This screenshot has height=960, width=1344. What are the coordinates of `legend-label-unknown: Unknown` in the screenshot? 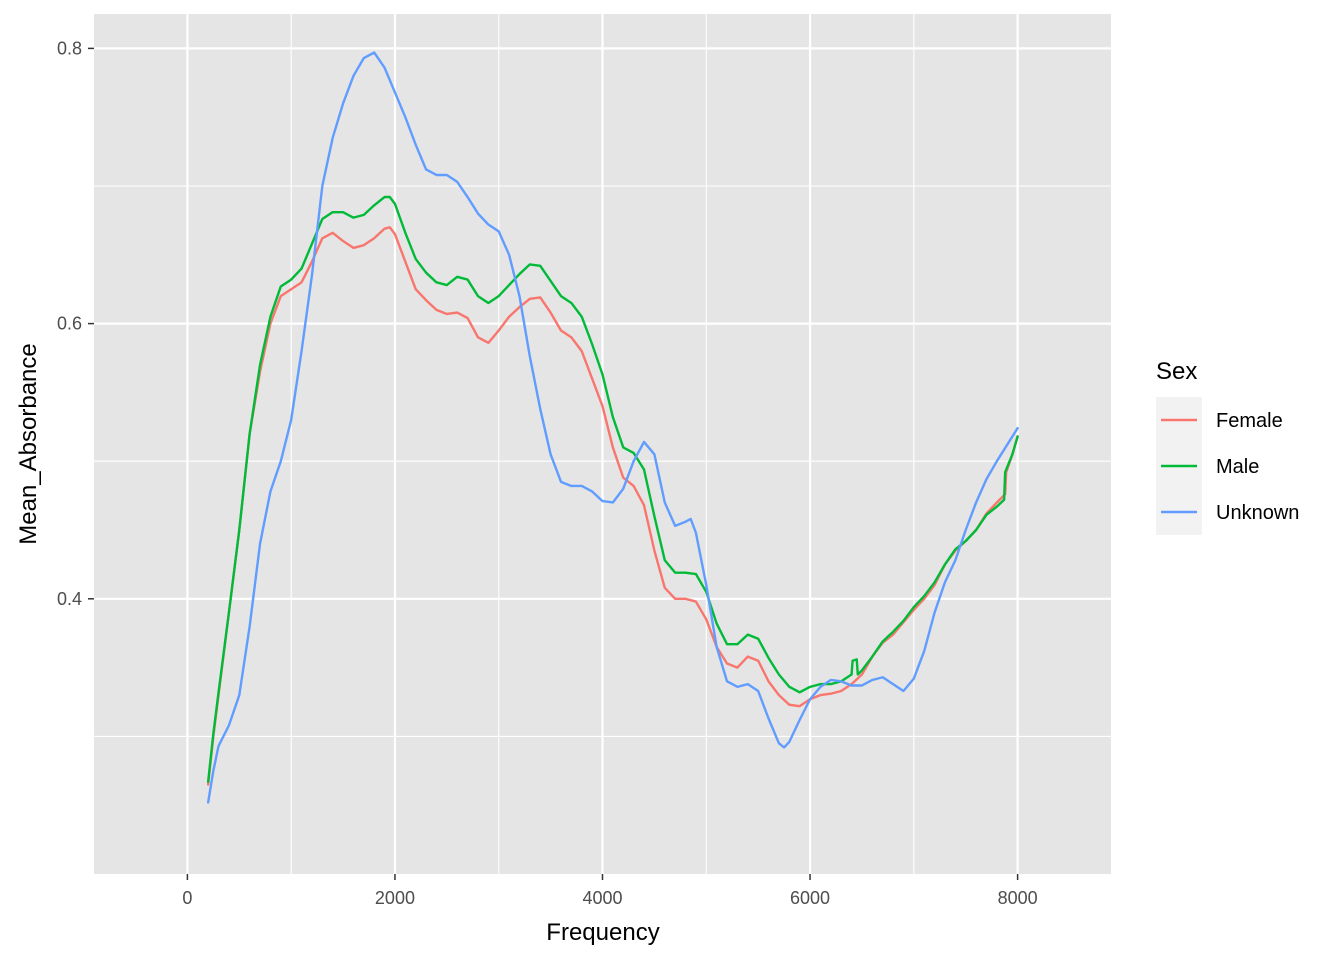 It's located at (1257, 513).